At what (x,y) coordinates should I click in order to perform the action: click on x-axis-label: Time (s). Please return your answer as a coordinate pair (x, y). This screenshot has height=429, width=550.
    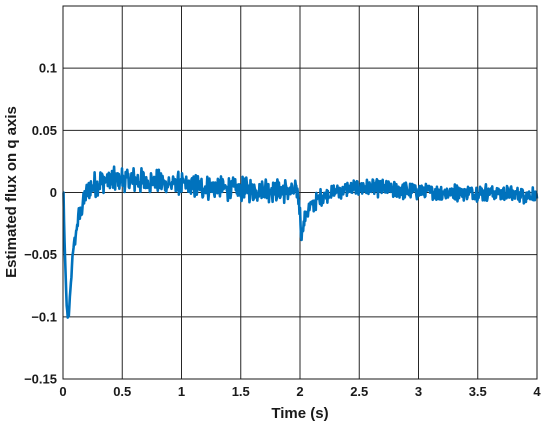
    Looking at the image, I should click on (299, 413).